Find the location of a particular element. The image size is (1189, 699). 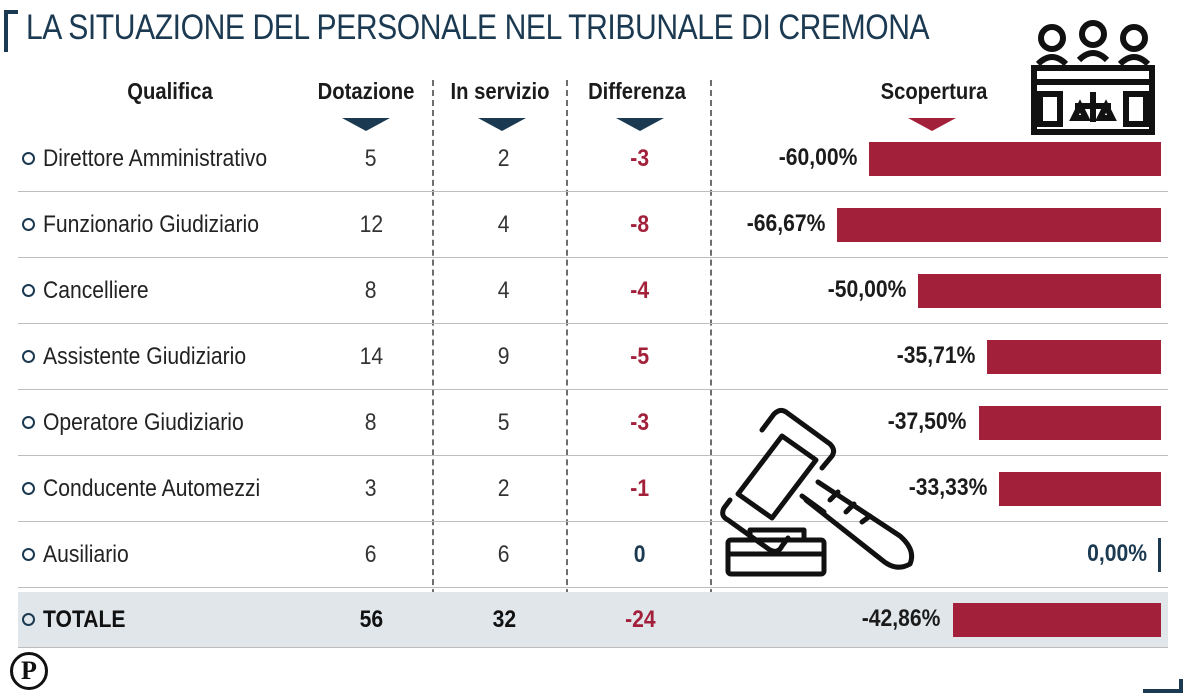

header-qualifica: Qualifica is located at coordinates (170, 91).